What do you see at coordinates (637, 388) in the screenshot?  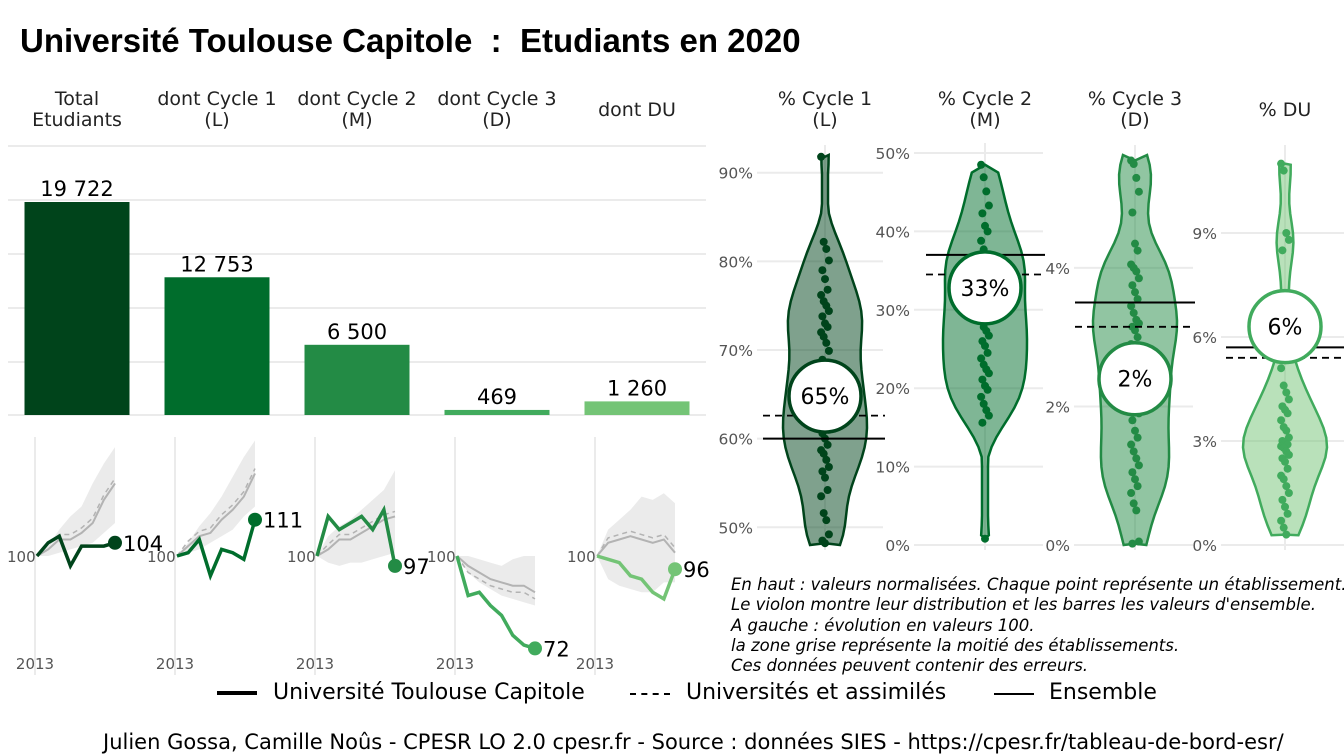 I see `bar-value-label: 1 260` at bounding box center [637, 388].